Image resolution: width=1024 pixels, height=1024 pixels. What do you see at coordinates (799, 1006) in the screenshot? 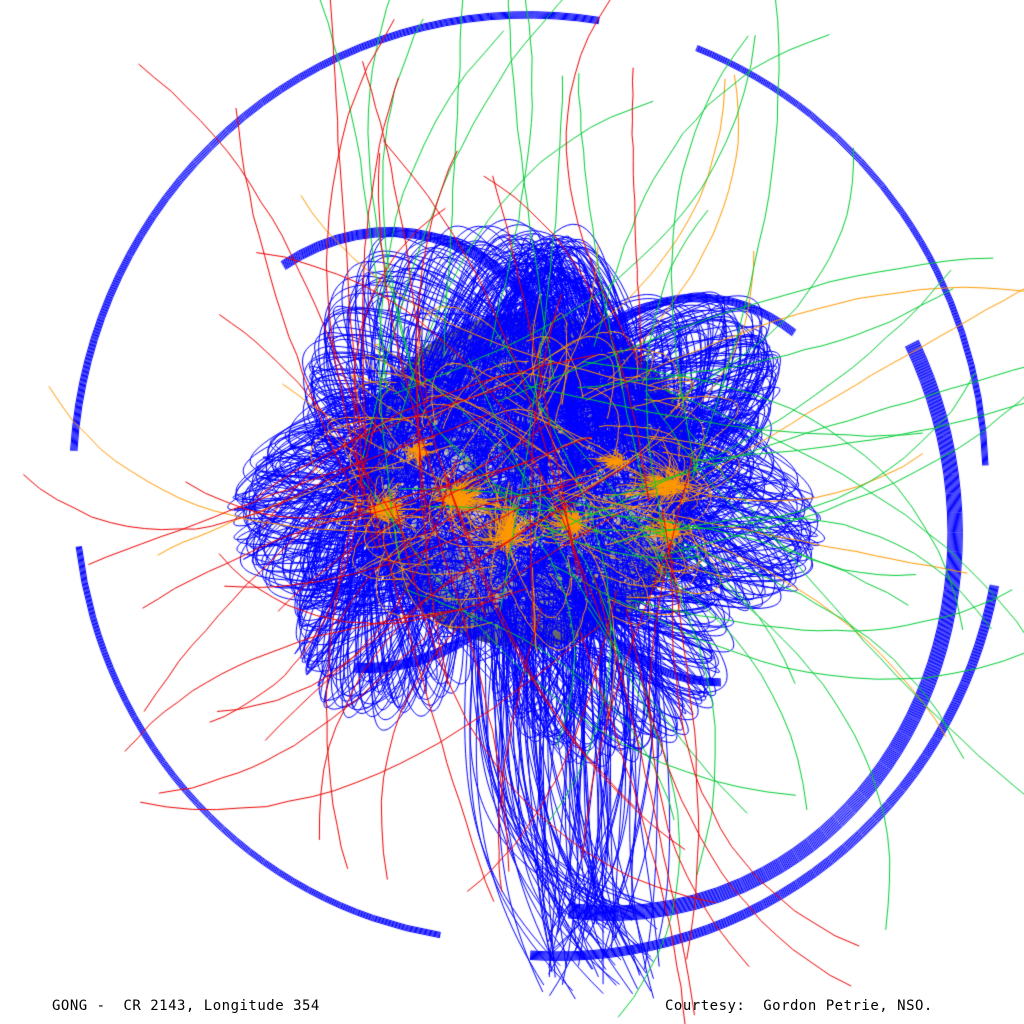
I see `caption-courtesy-label: Courtesy: Gordon Petrie, NSO.` at bounding box center [799, 1006].